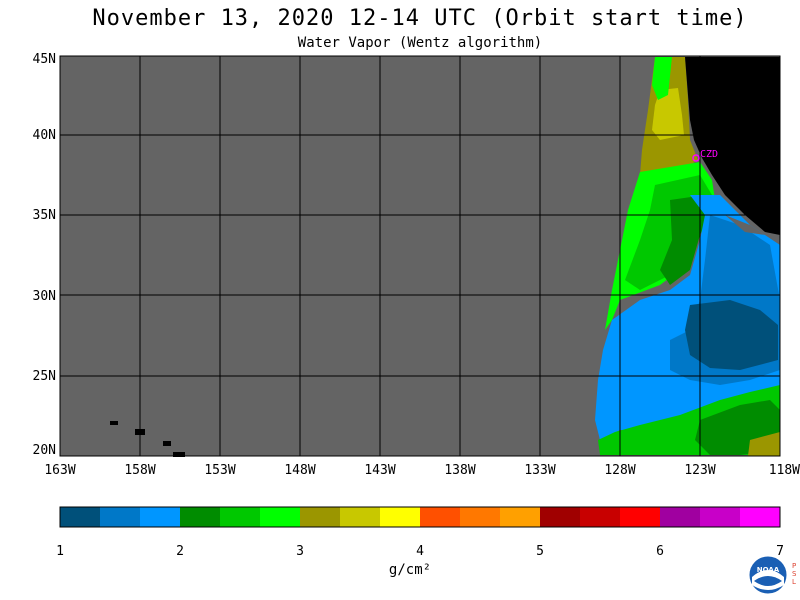 This screenshot has width=800, height=600. I want to click on lon-label-128w: 128W, so click(620, 470).